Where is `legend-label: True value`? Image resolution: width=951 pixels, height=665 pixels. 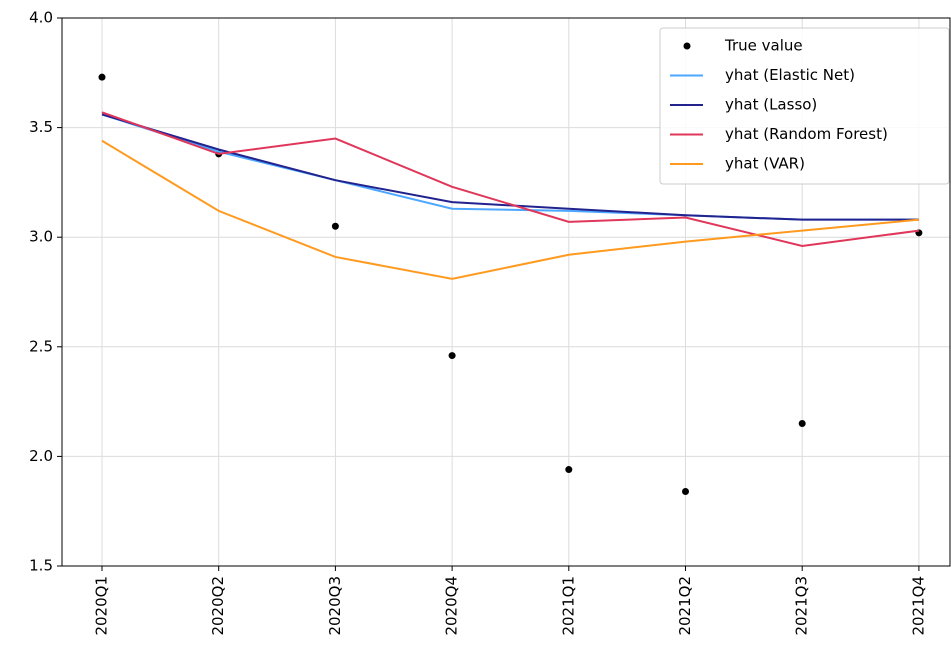 legend-label: True value is located at coordinates (763, 46).